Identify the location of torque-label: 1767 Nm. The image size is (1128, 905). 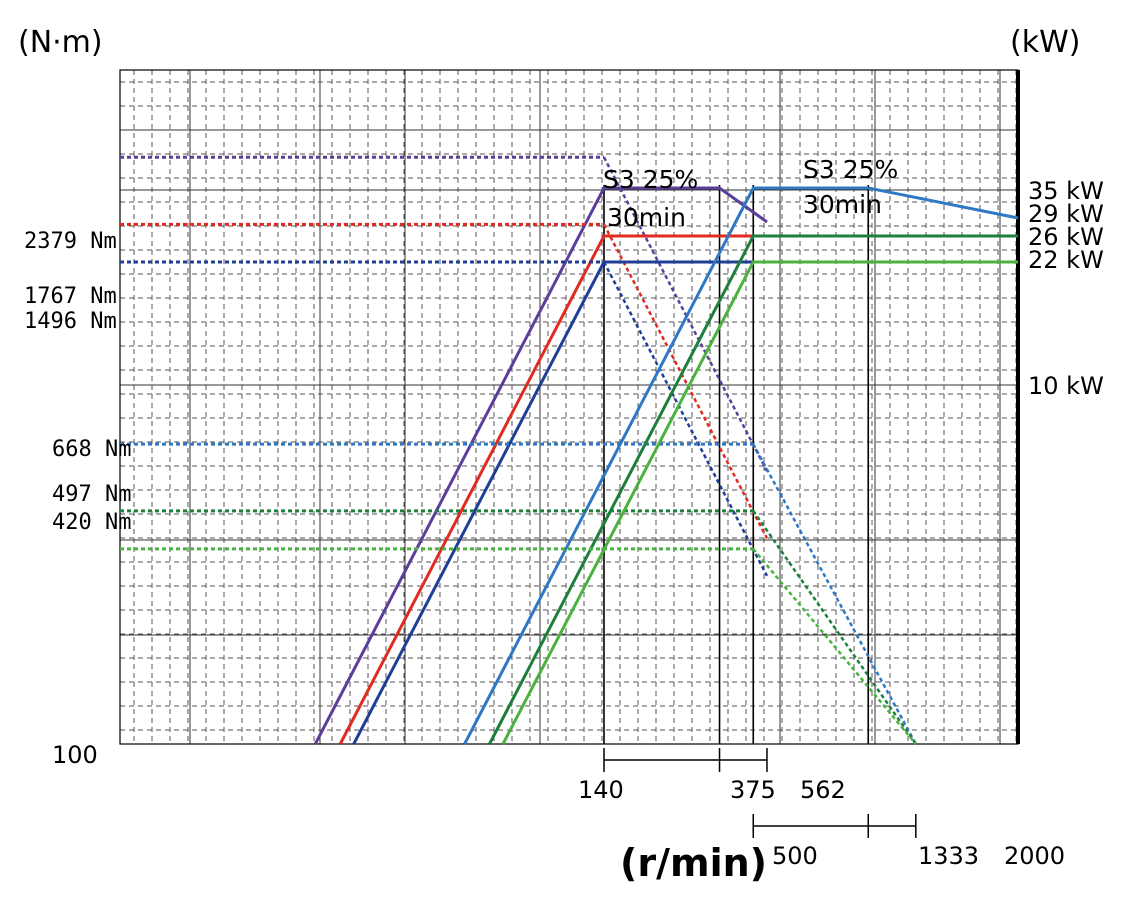
(70, 296).